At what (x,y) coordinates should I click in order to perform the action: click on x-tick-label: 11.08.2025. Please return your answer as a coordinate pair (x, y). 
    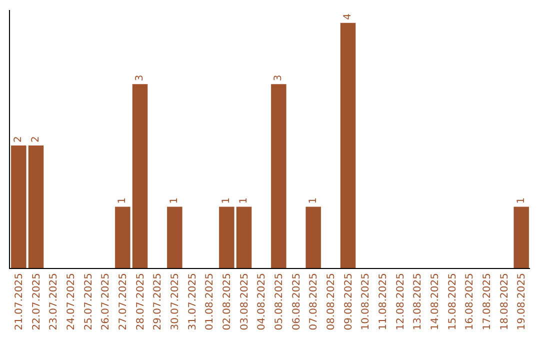
    Looking at the image, I should click on (383, 301).